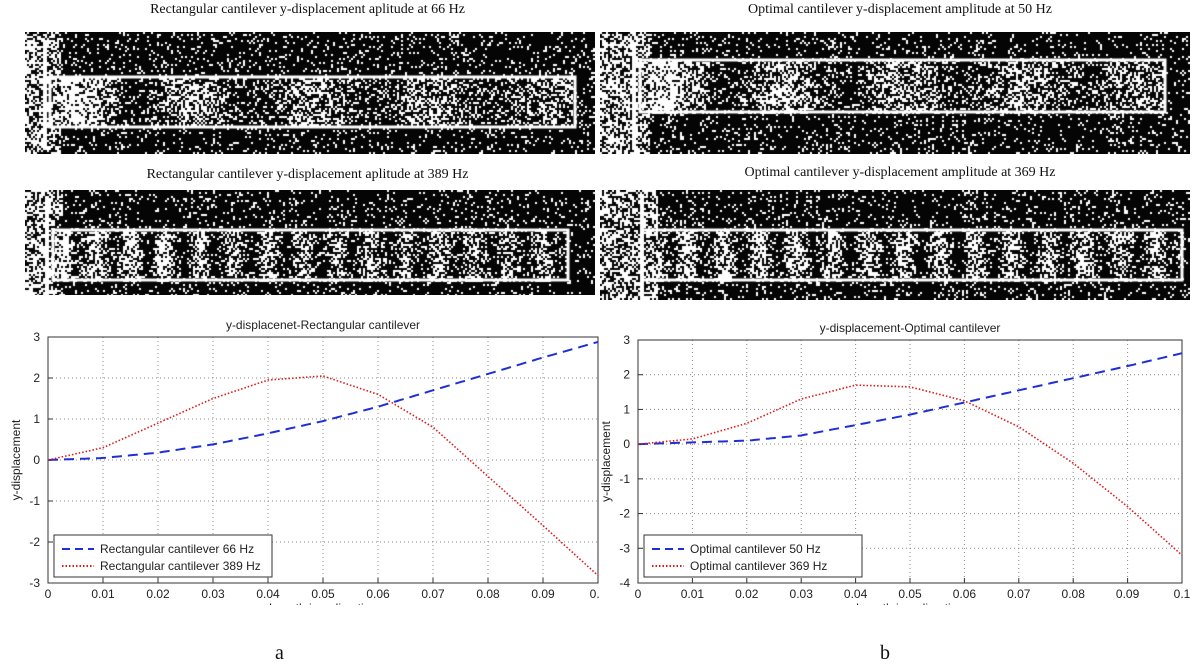 The height and width of the screenshot is (669, 1202). What do you see at coordinates (885, 653) in the screenshot?
I see `figure-label-b: b` at bounding box center [885, 653].